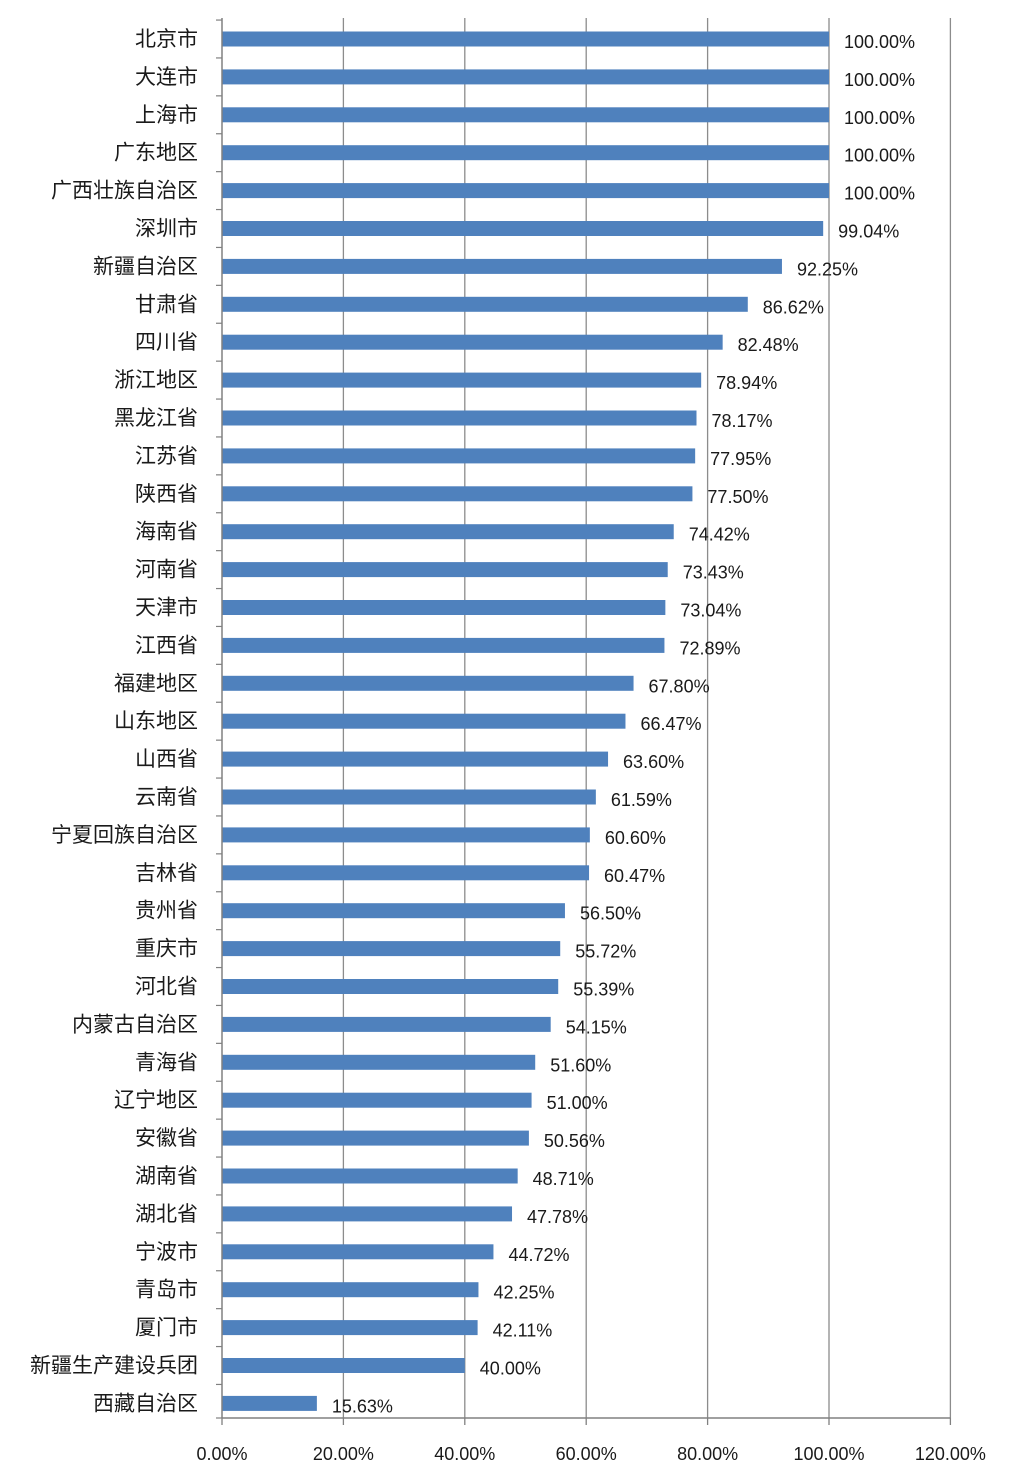 Image resolution: width=1010 pixels, height=1478 pixels. Describe the element at coordinates (740, 459) in the screenshot. I see `data-label: 77.95%` at that location.